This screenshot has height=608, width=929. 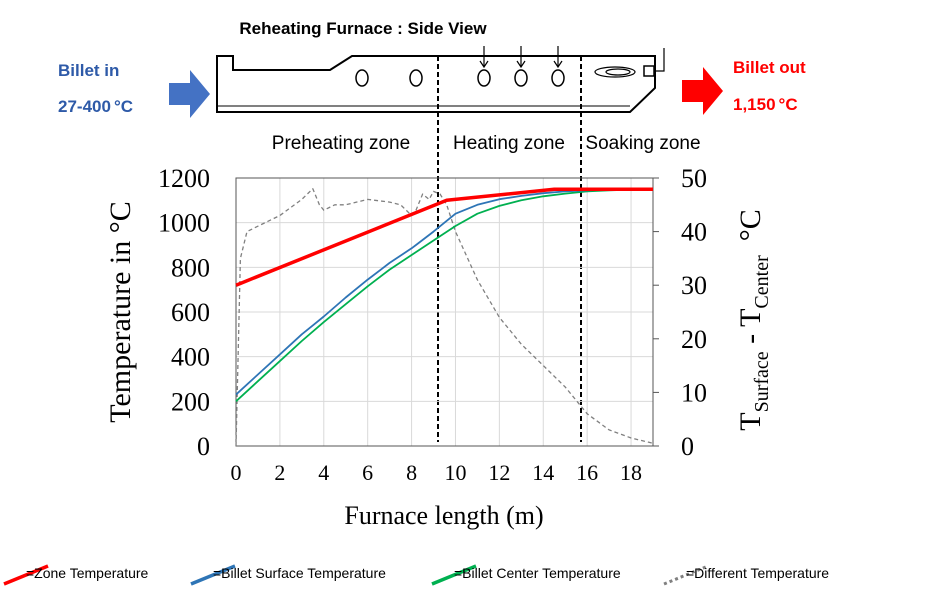 I want to click on zone-label-heating: Heating zone, so click(x=509, y=143).